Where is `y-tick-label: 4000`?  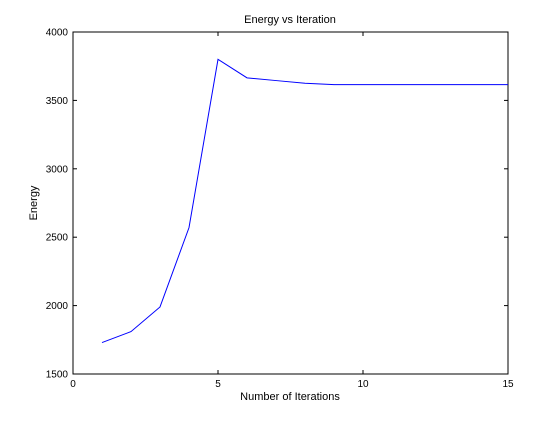 y-tick-label: 4000 is located at coordinates (57, 33).